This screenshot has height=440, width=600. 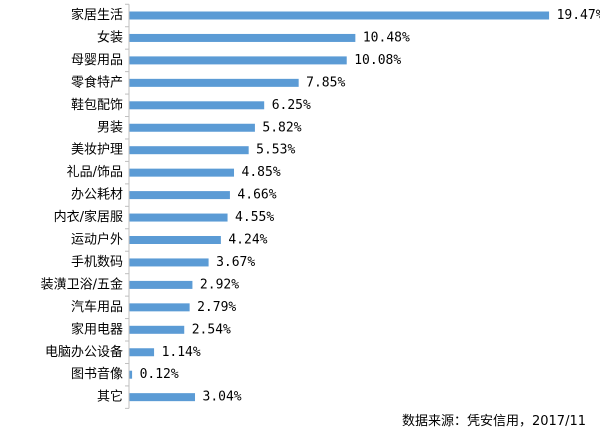 I want to click on data-label: 4.24%, so click(x=247, y=240).